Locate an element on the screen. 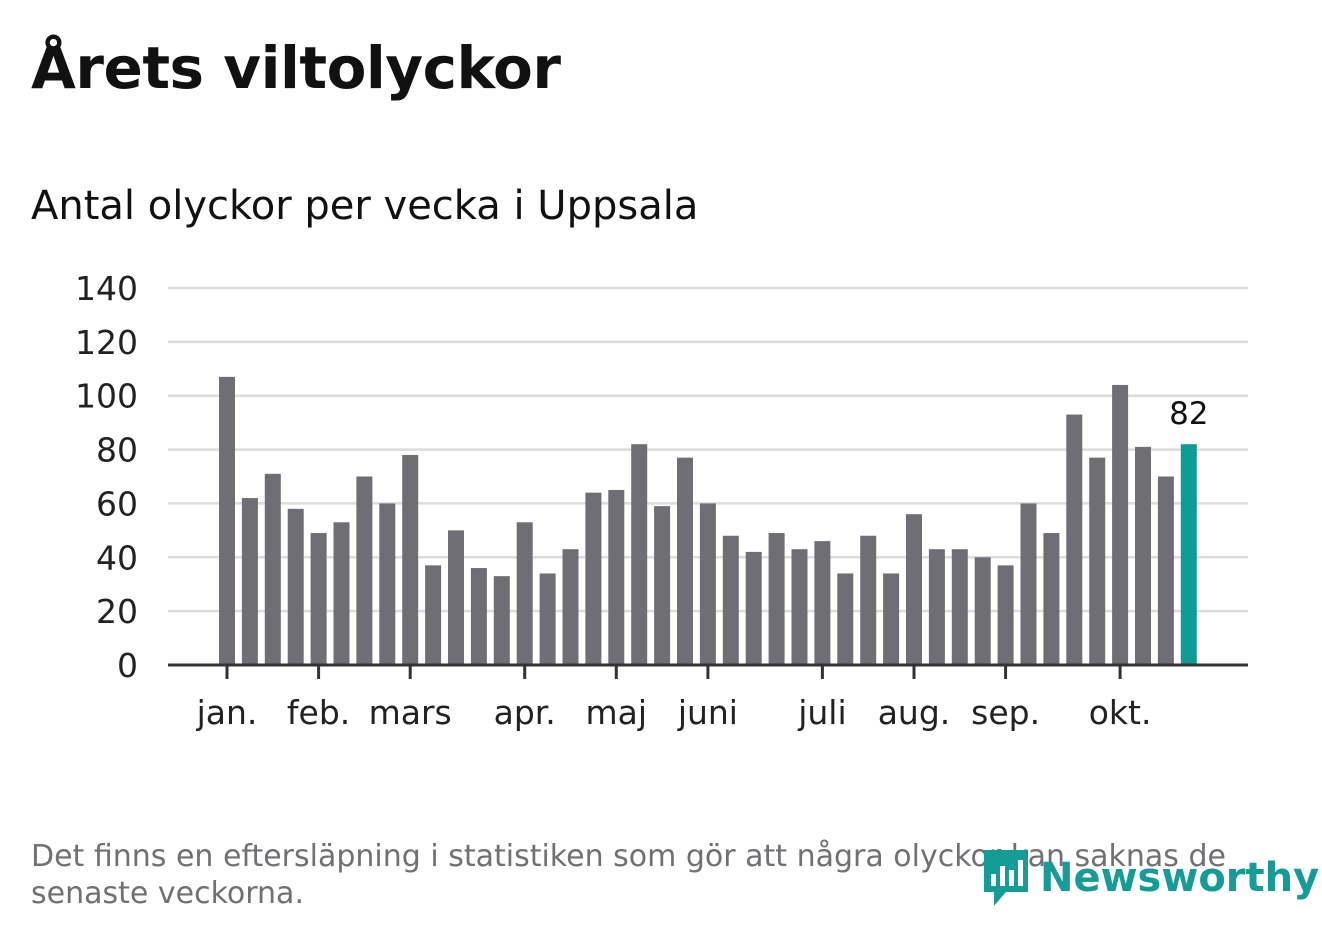 This screenshot has width=1322, height=939. y-tick-label: 100 is located at coordinates (106, 396).